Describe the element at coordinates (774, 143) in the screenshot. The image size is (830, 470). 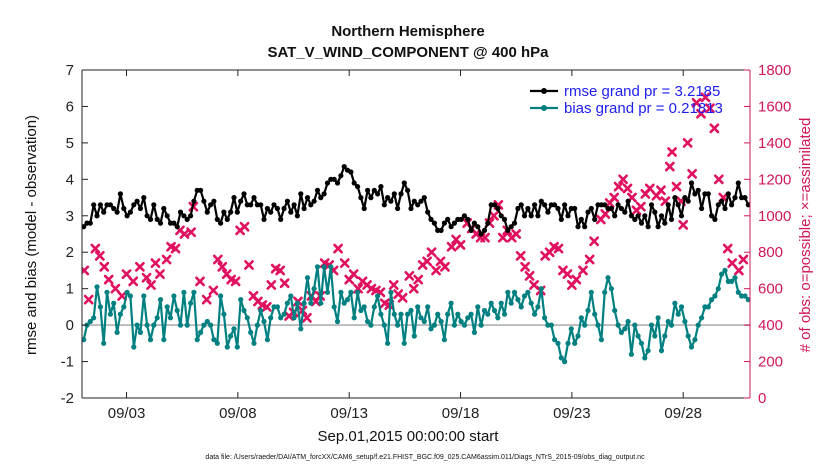
I see `y2-tick-label: 1400` at that location.